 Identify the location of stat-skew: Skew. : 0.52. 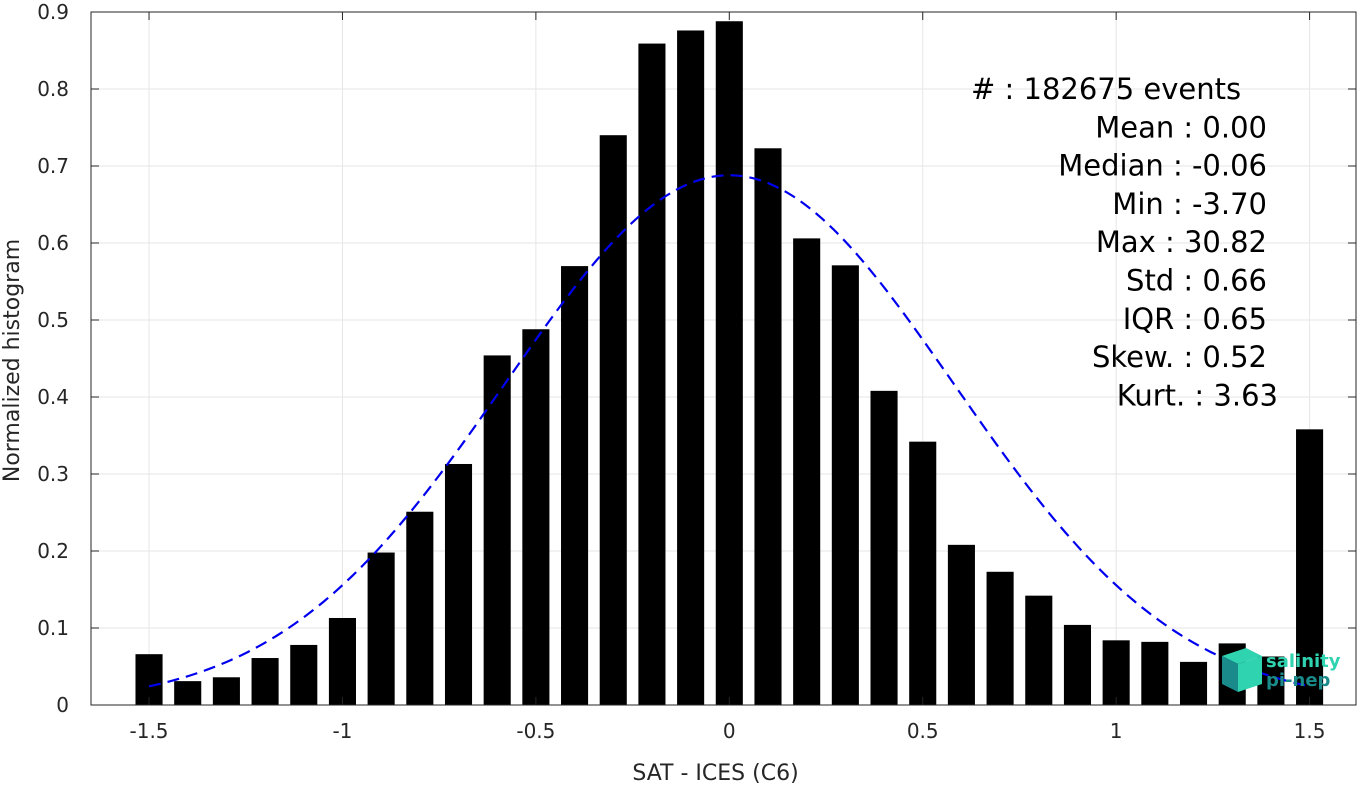
(1179, 357).